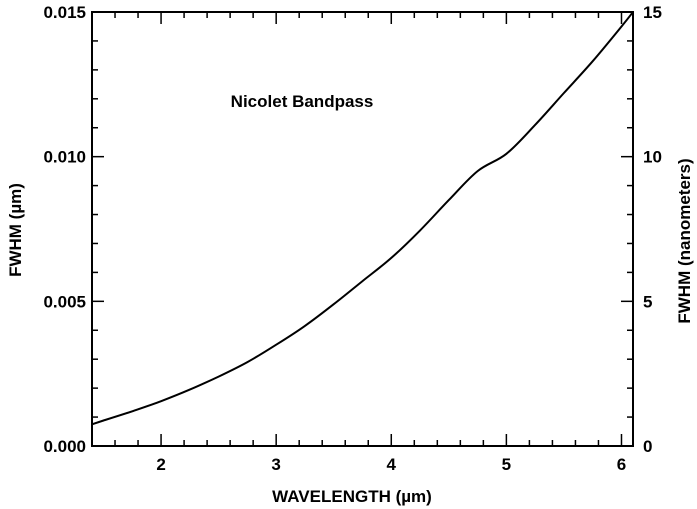 This screenshot has height=509, width=697. Describe the element at coordinates (160, 464) in the screenshot. I see `x-tick-label: 2` at that location.